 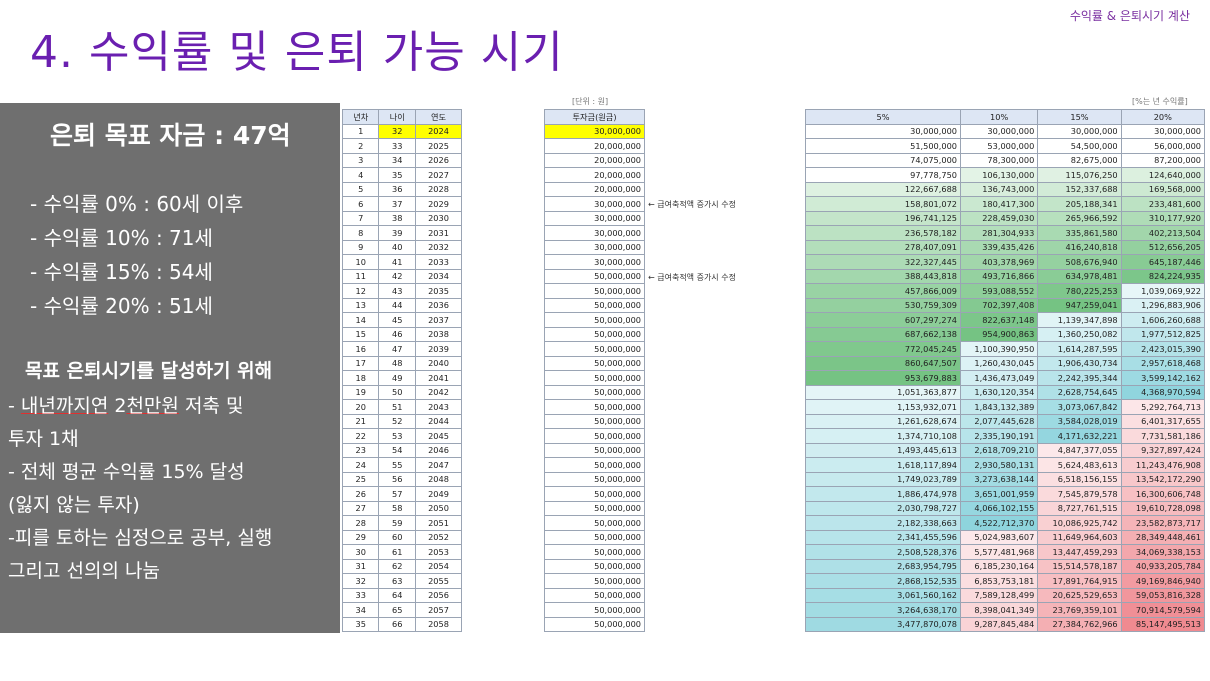 I want to click on return-cell: 1,374,710,108, so click(x=883, y=436).